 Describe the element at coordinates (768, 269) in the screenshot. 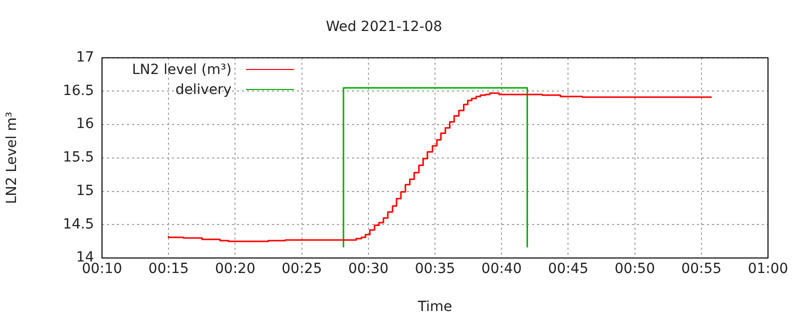

I see `x-tick-label: 01:00` at that location.